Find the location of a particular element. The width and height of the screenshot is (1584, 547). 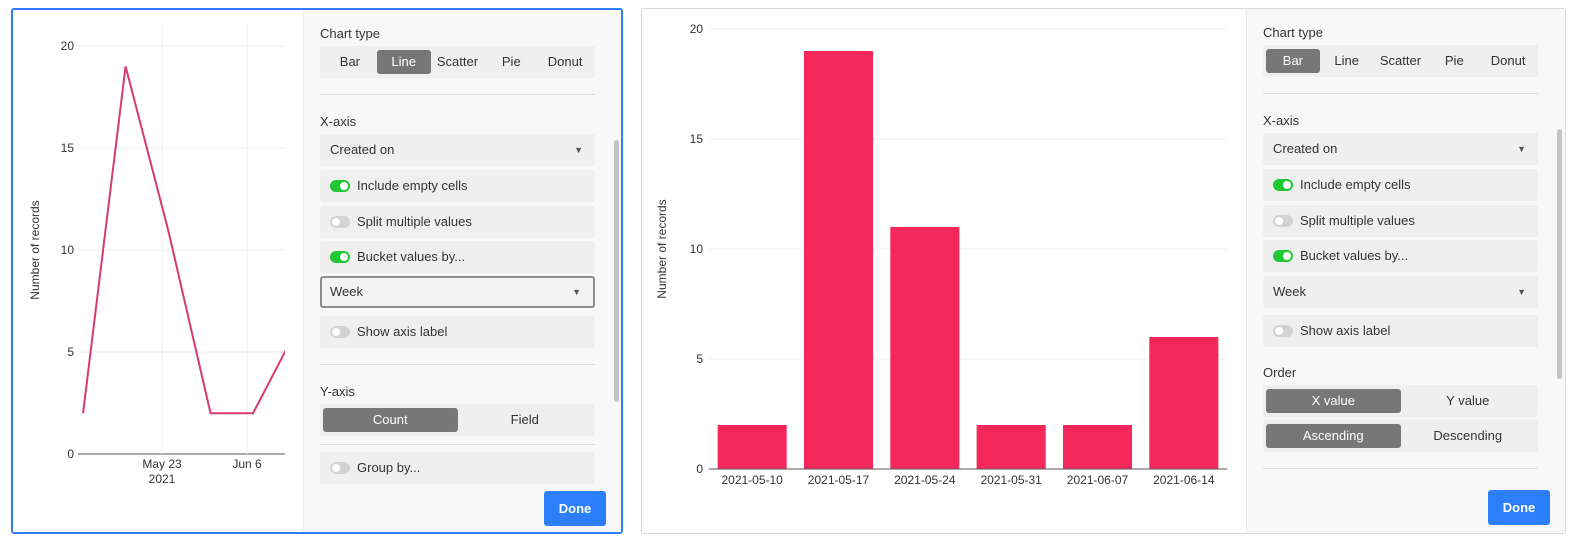

line-chart: 0 5 10 15 20 May 23 Jun 6 2021 Number of records is located at coordinates (156, 255).